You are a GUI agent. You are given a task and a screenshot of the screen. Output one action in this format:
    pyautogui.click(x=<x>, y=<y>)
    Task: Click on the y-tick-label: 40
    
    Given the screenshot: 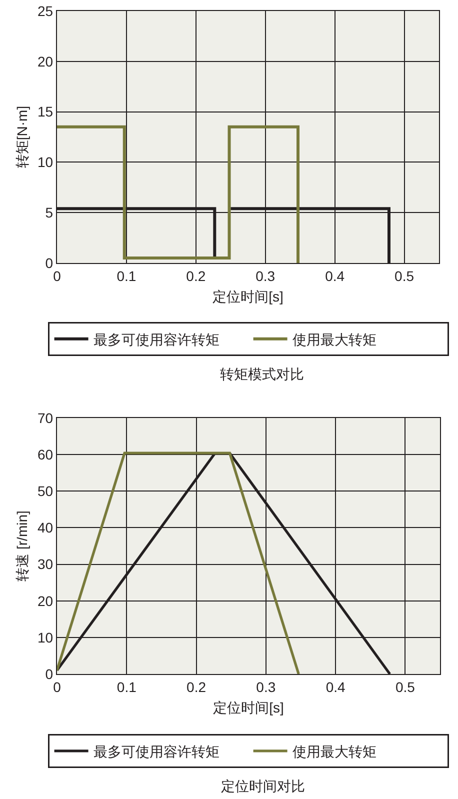 What is the action you would take?
    pyautogui.click(x=45, y=528)
    